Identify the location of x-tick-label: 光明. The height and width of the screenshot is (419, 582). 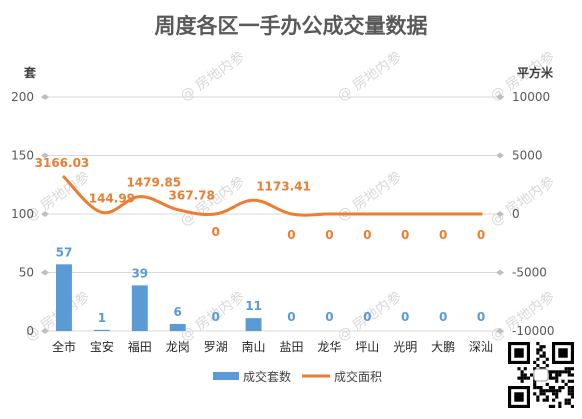
(405, 347).